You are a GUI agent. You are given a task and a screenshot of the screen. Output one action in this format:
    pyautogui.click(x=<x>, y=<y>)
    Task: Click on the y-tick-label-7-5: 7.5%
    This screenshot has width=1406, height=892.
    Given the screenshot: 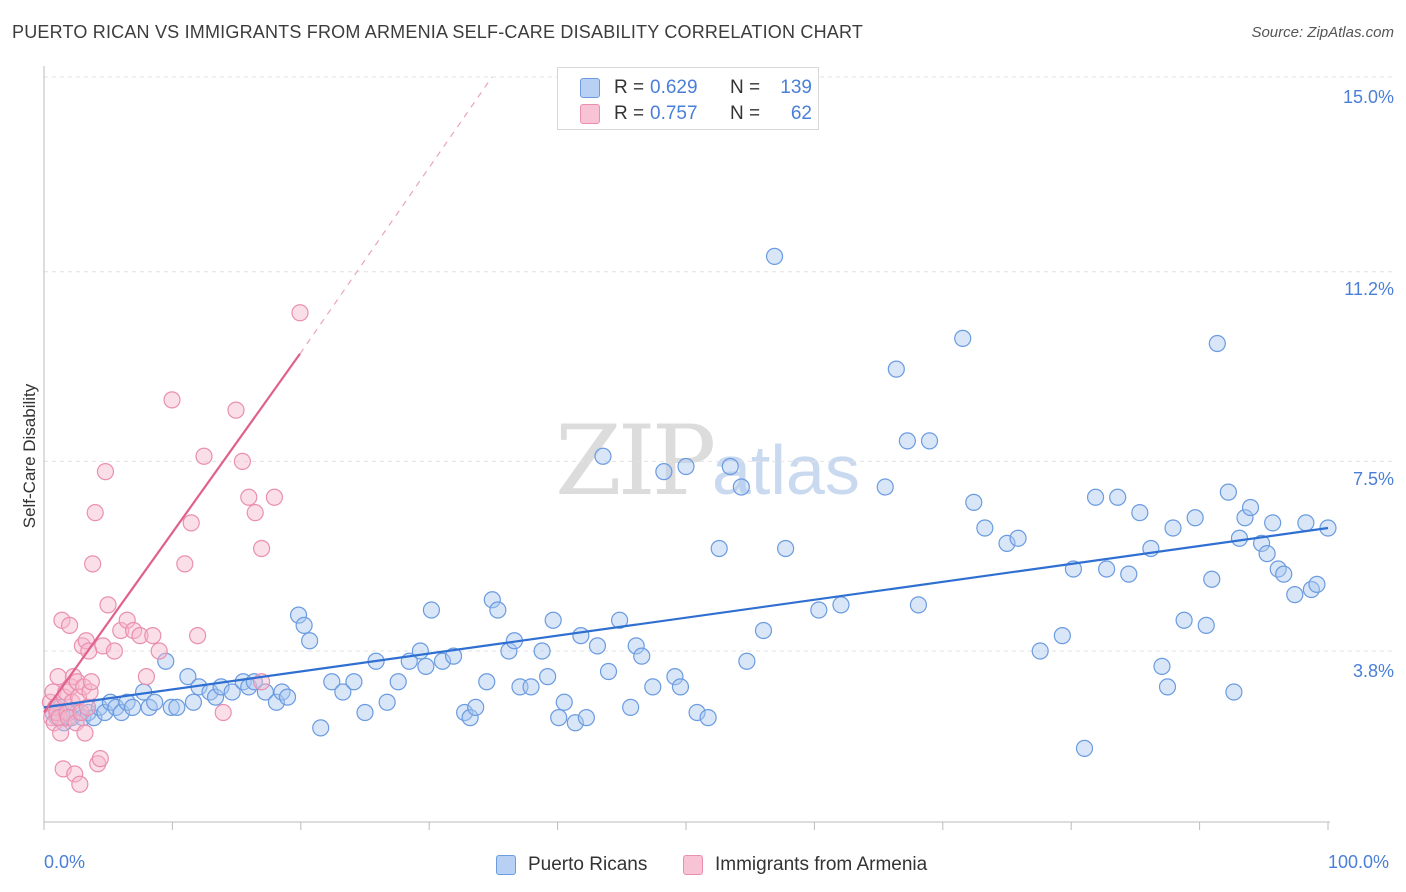 What is the action you would take?
    pyautogui.click(x=1373, y=479)
    